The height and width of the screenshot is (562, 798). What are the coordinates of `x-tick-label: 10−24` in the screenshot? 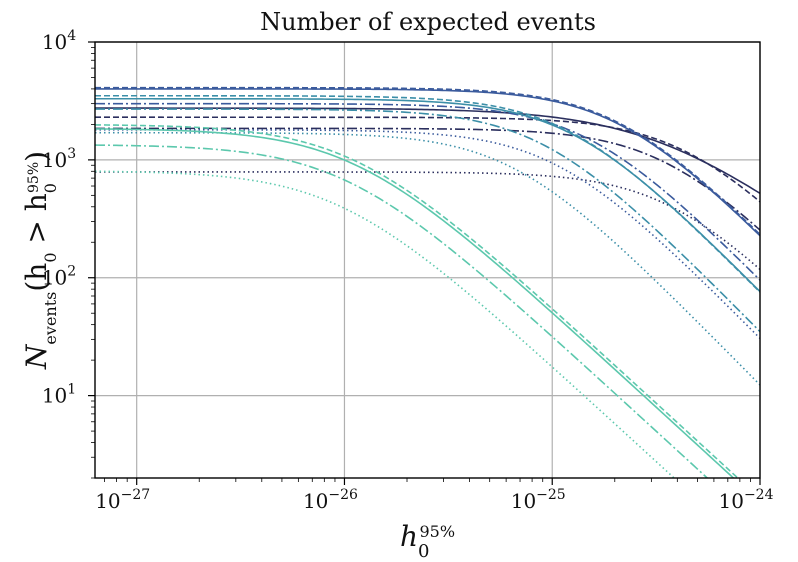 It's located at (746, 500).